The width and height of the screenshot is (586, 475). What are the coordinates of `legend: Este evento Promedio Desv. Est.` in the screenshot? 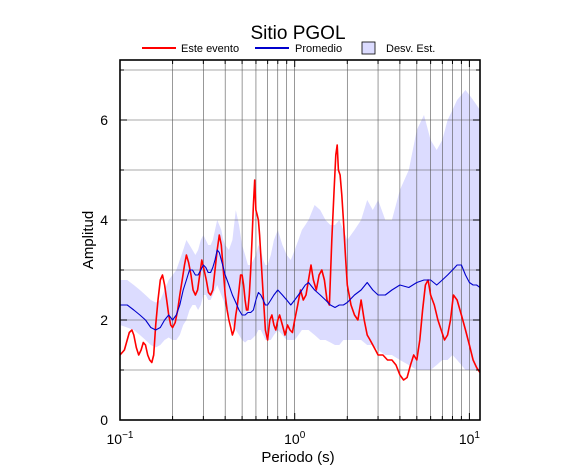 It's located at (288, 48).